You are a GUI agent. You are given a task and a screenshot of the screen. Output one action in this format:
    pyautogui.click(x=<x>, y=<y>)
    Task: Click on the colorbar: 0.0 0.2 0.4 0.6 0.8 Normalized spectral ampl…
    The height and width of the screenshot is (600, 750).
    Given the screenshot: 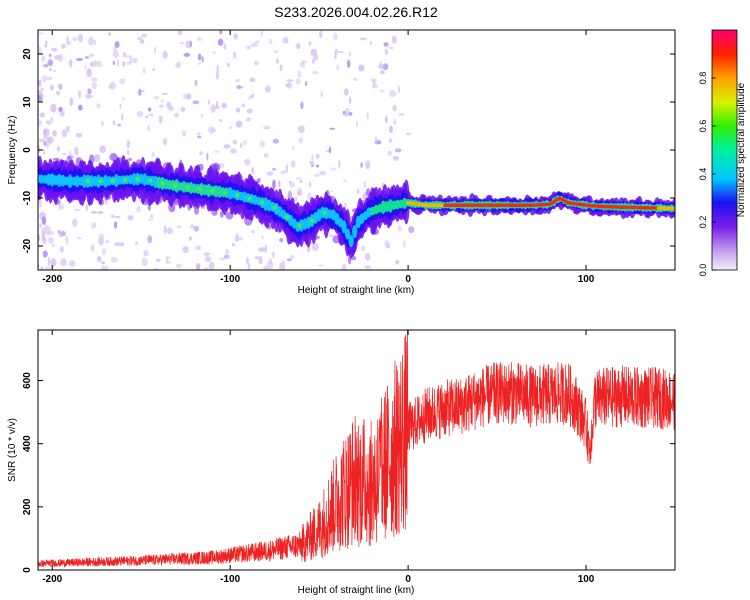 What is the action you would take?
    pyautogui.click(x=722, y=152)
    